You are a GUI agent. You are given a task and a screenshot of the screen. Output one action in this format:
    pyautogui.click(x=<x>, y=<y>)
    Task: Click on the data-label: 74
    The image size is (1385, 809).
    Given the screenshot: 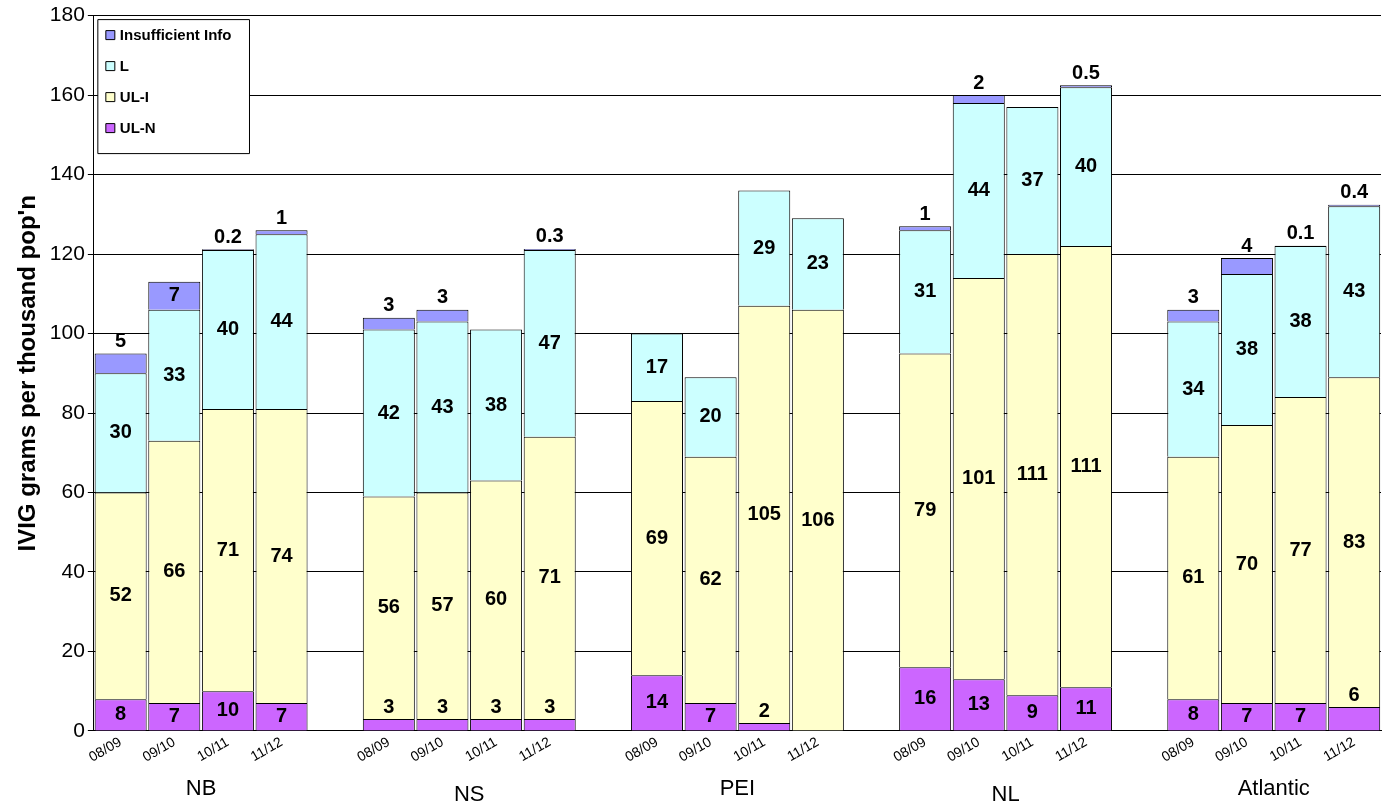 What is the action you would take?
    pyautogui.click(x=282, y=554)
    